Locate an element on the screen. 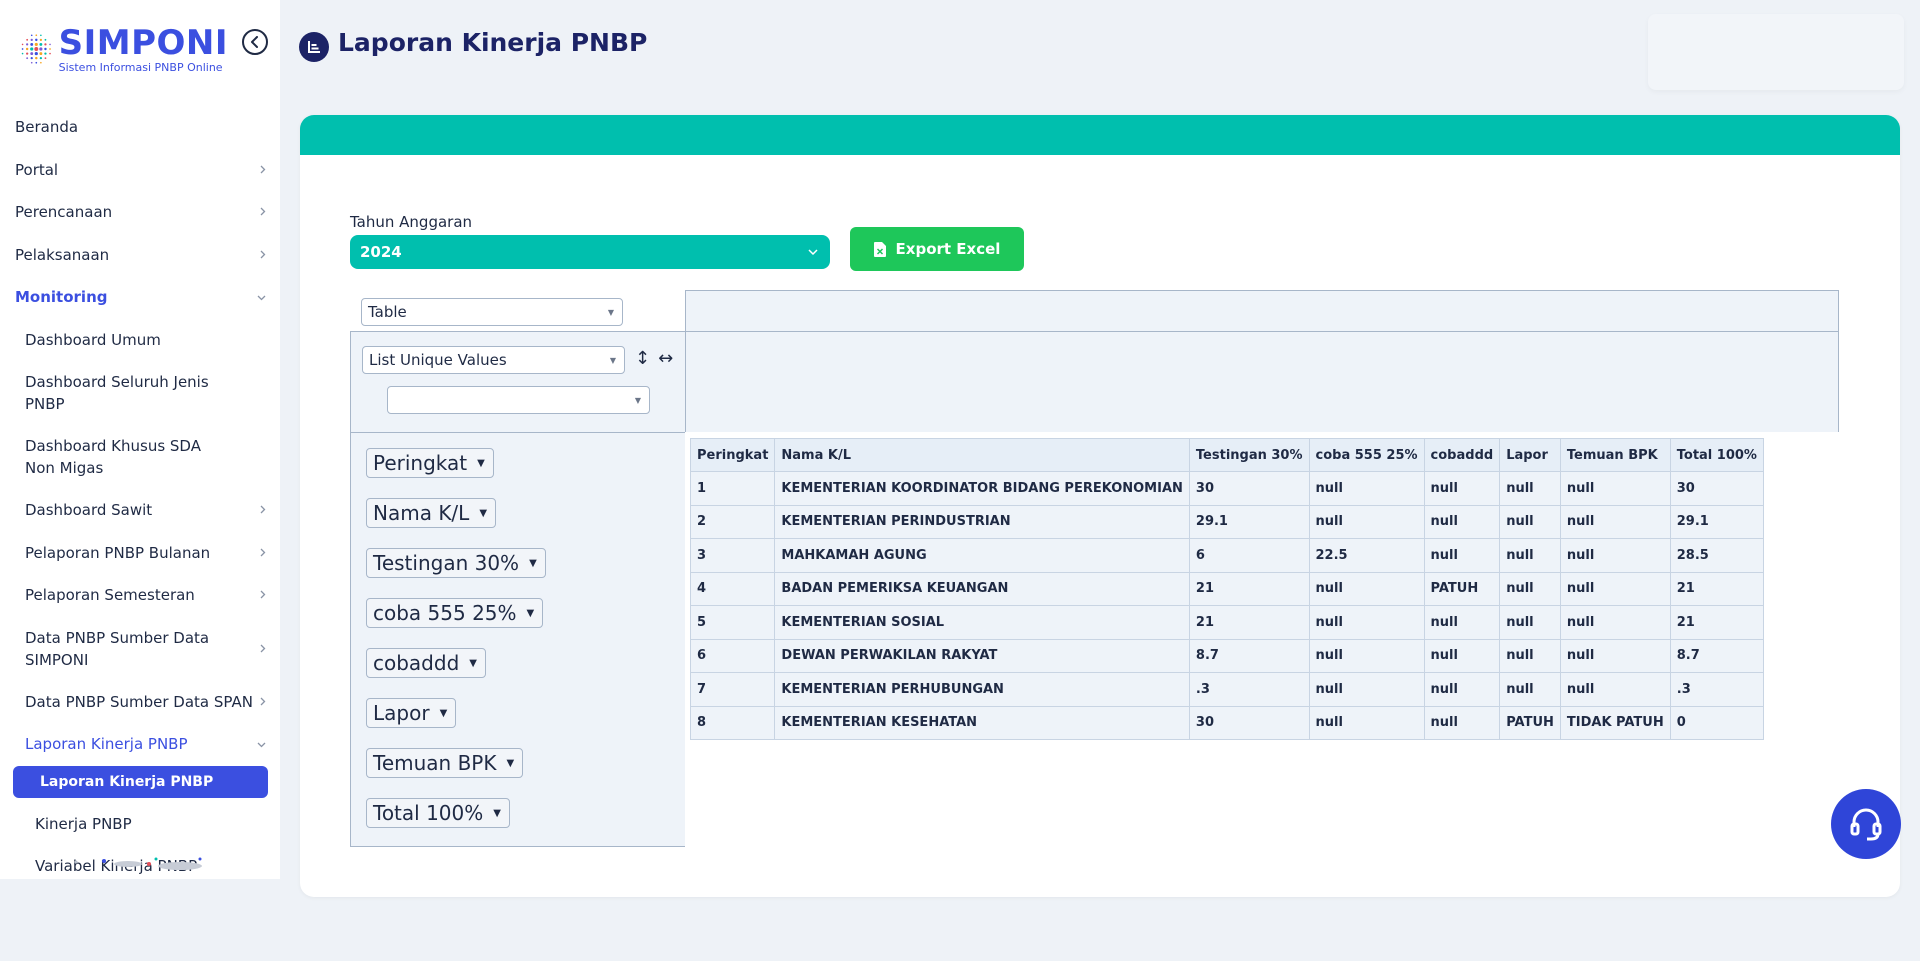 The width and height of the screenshot is (1920, 961). sidebar-item-dashboard-seluruh-jenis-pnbp: Dashboard Seluruh Jenis PNBP is located at coordinates (140, 393).